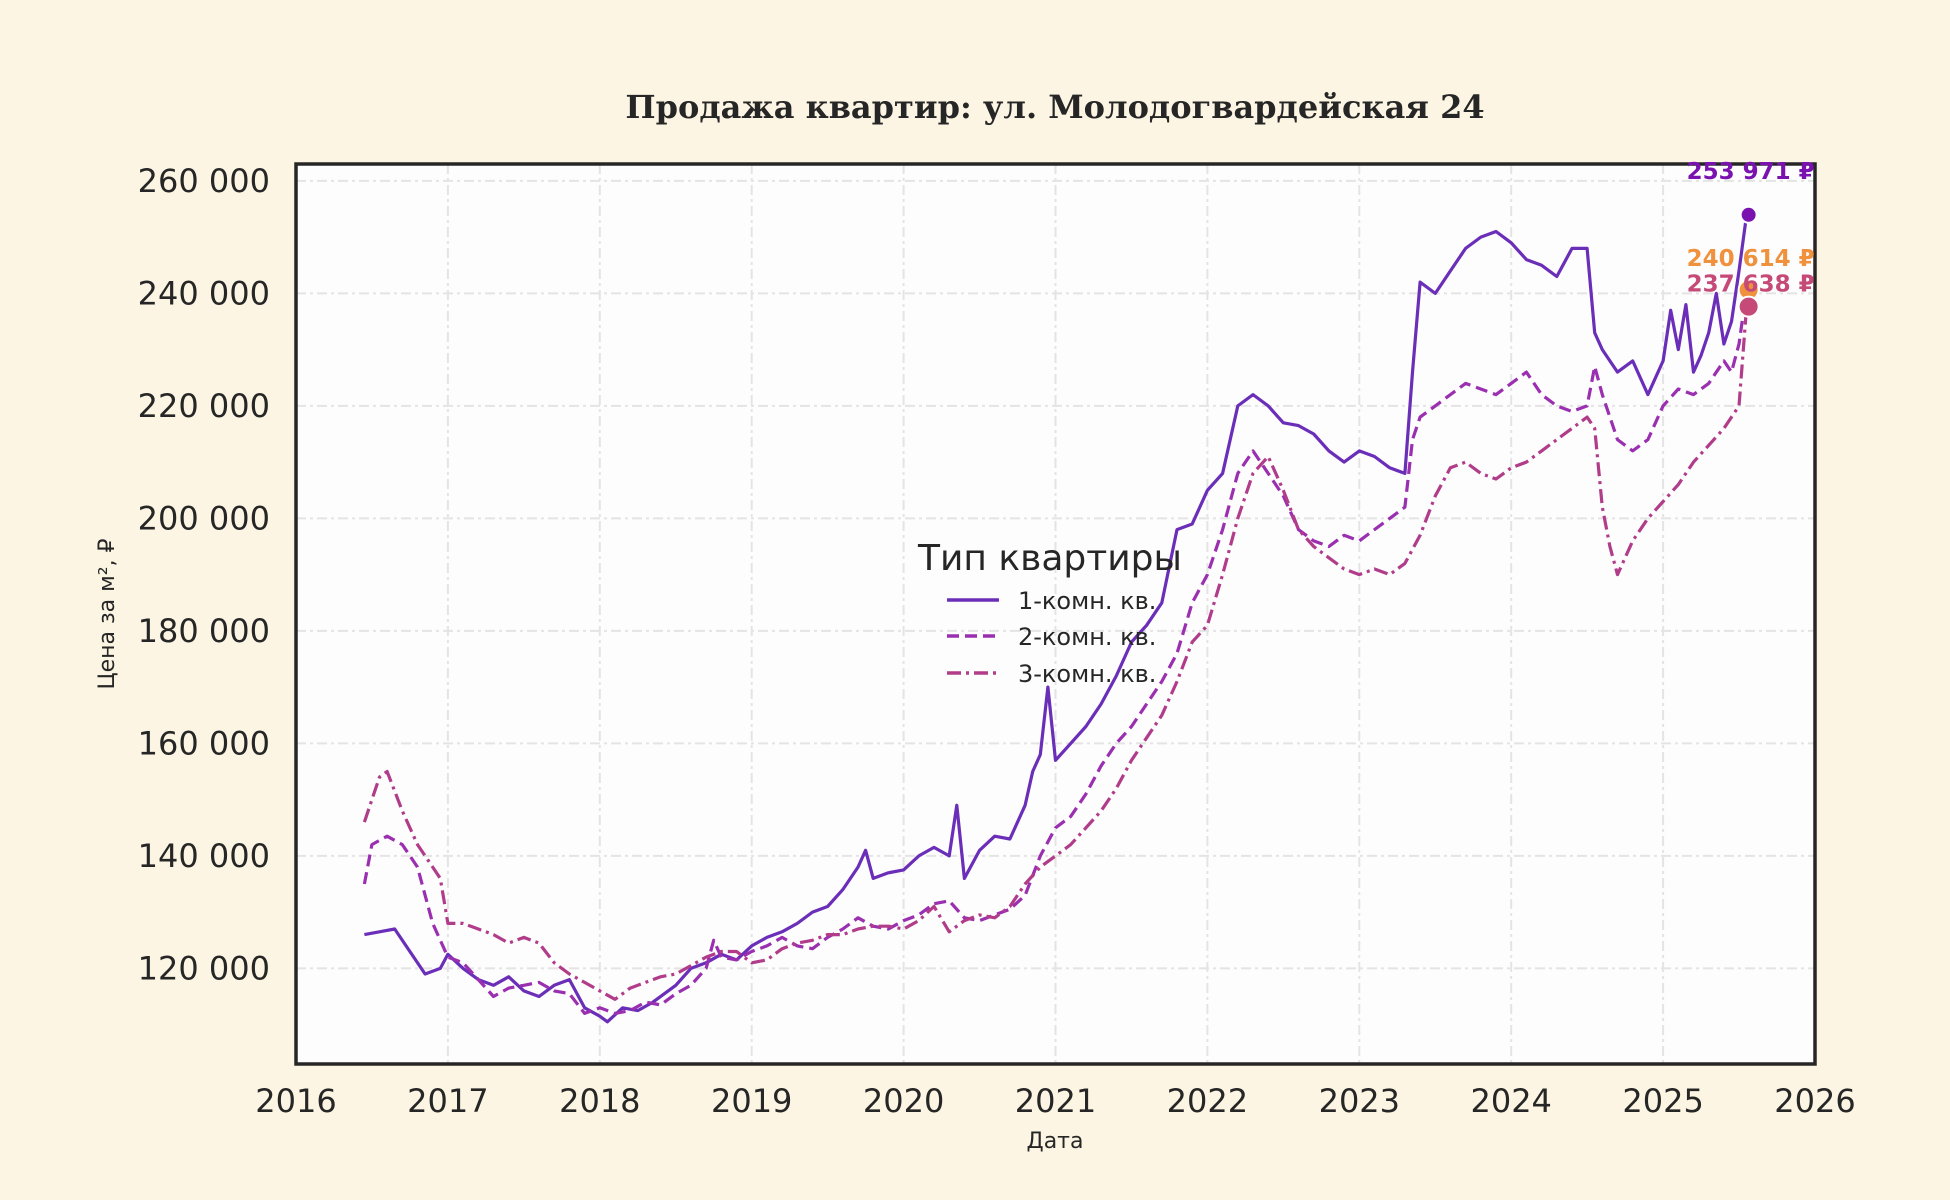 The height and width of the screenshot is (1200, 1950). Describe the element at coordinates (1087, 637) in the screenshot. I see `legend-label-2-room: 2-комн. кв.` at that location.